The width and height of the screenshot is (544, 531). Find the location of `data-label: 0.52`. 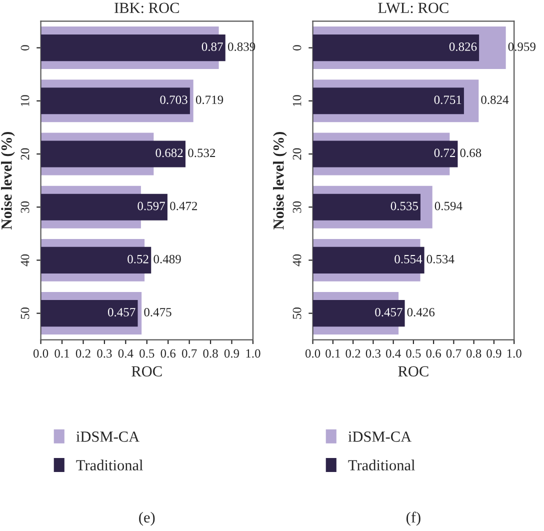

data-label: 0.52 is located at coordinates (138, 259).